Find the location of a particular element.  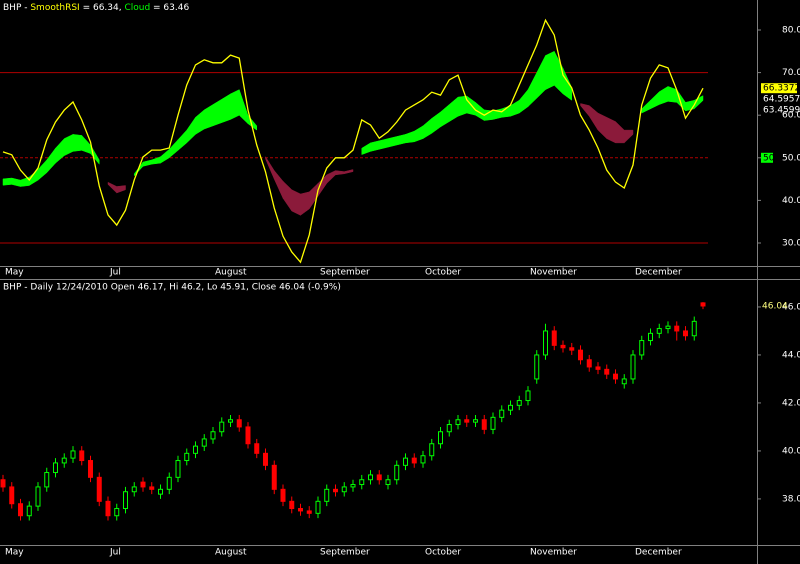

level-box is located at coordinates (767, 157).